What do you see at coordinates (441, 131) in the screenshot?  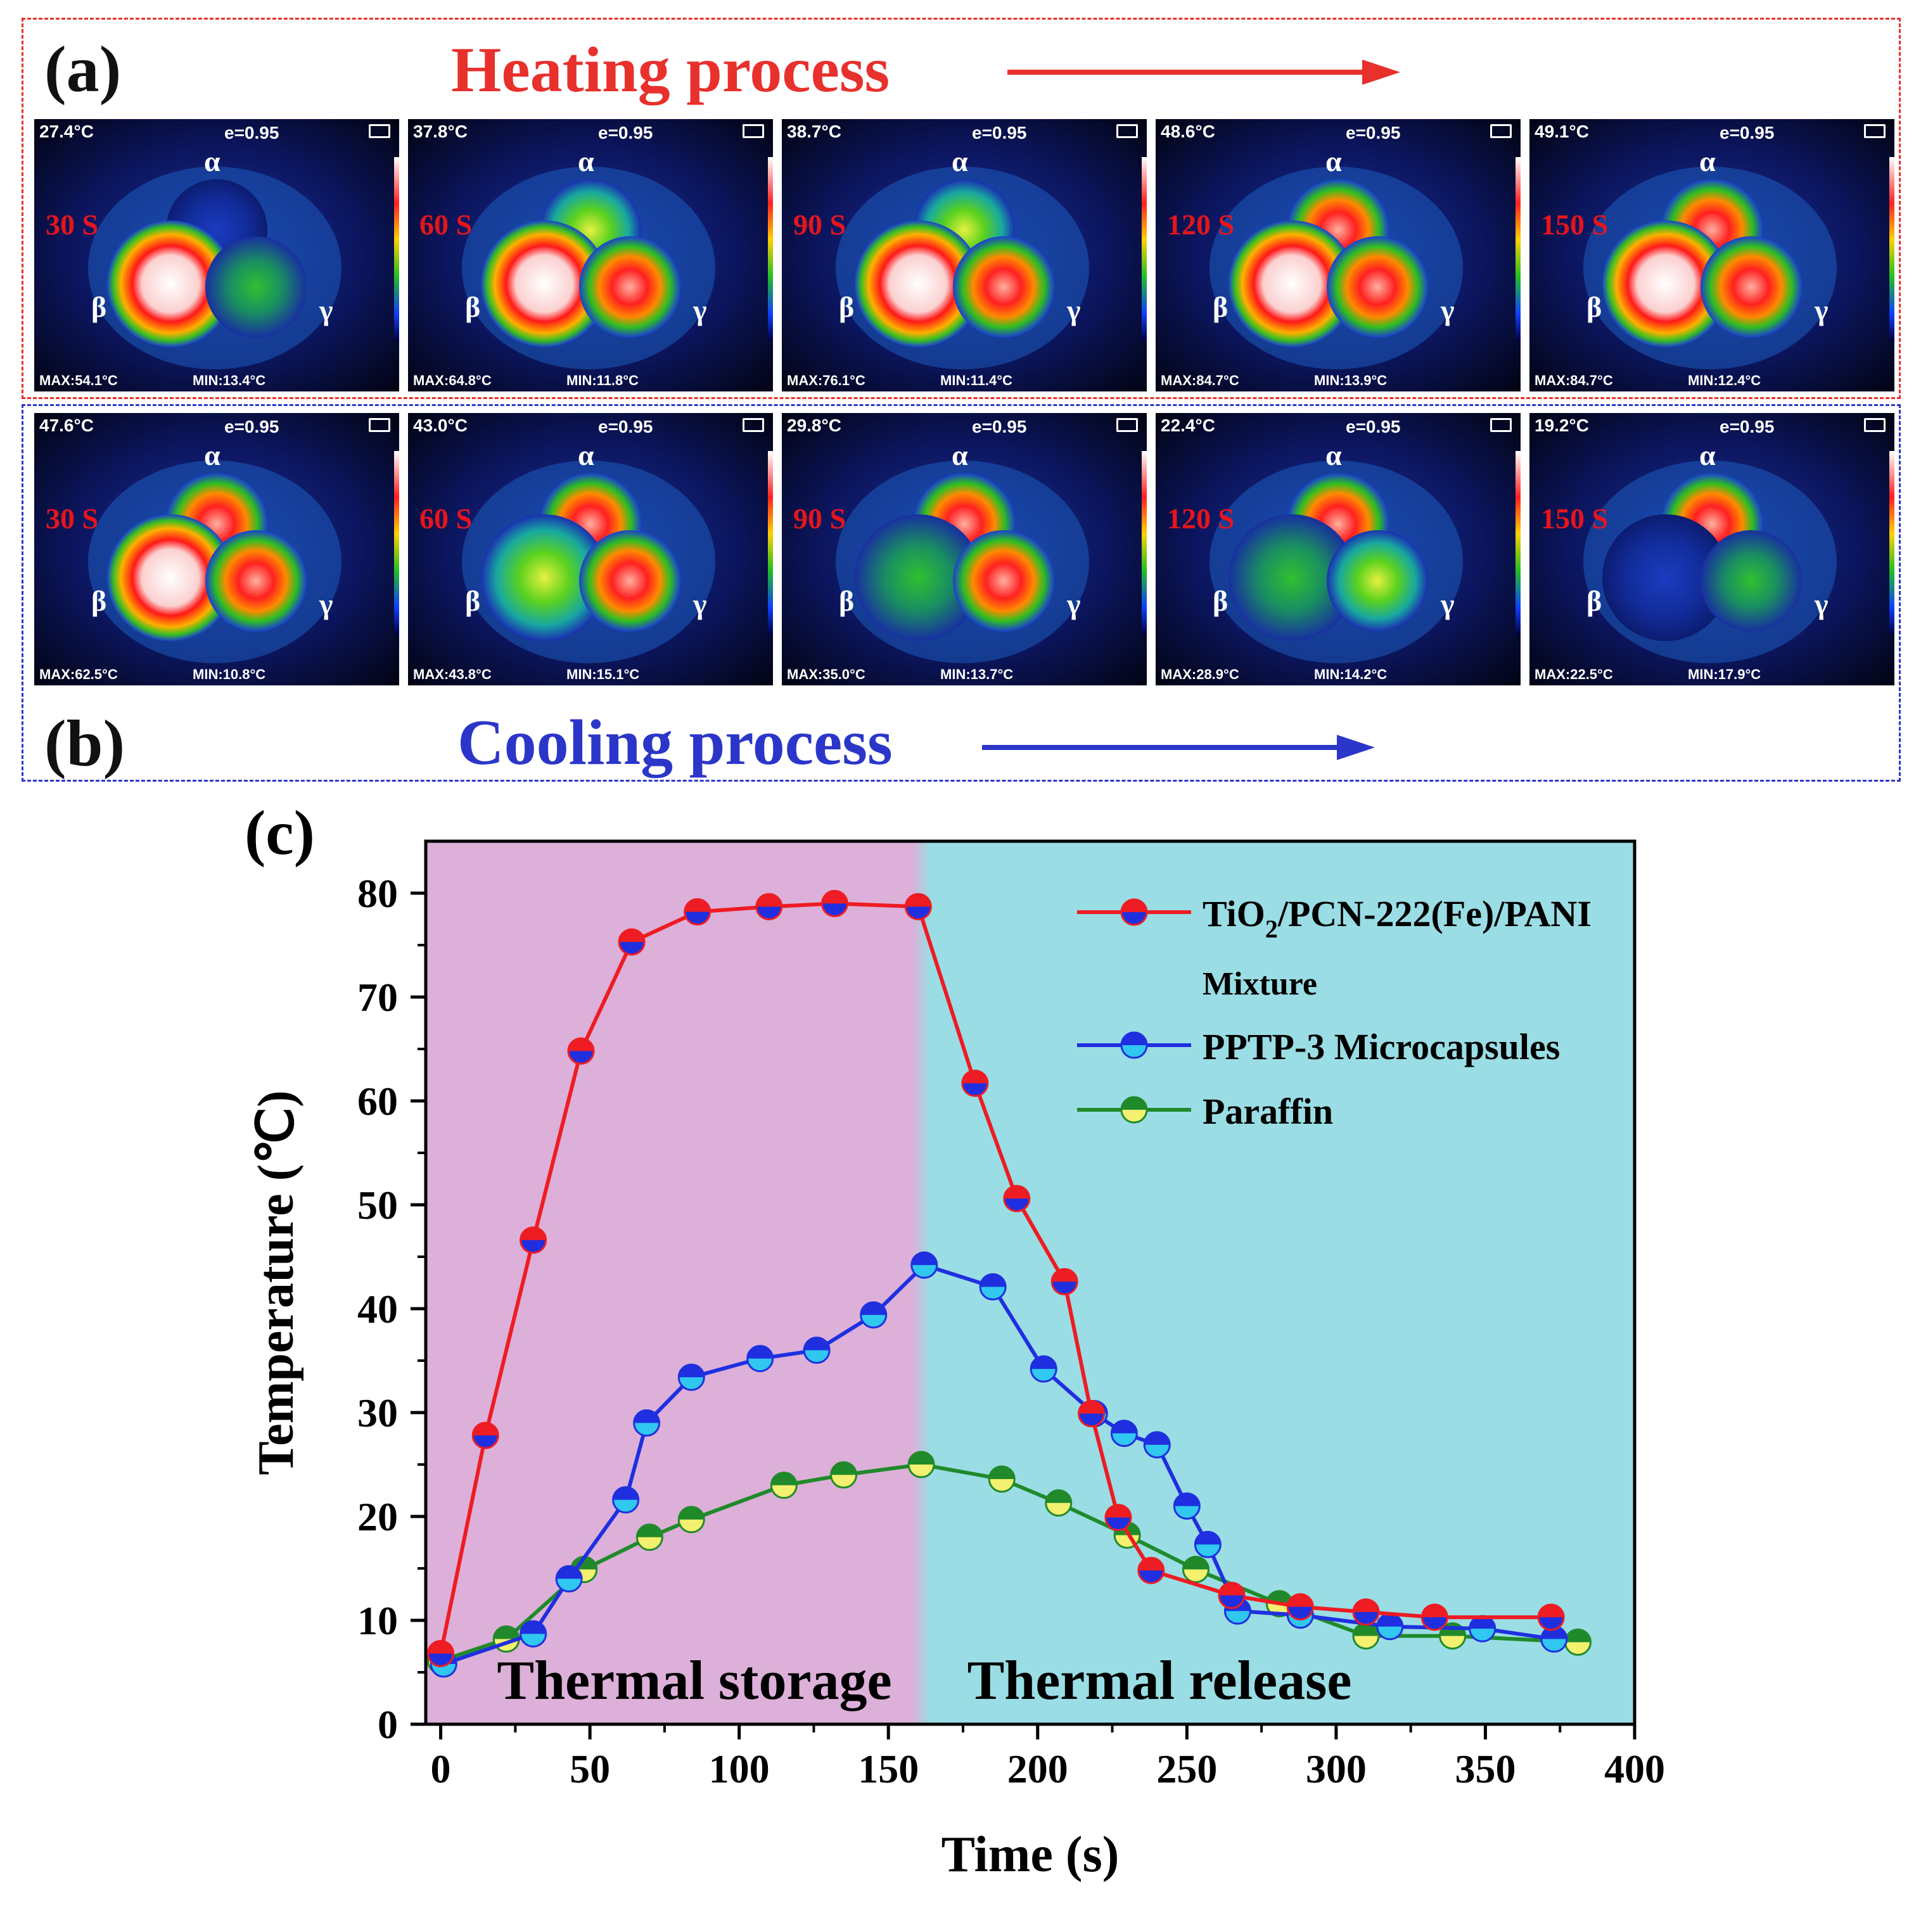 I see `center-temp-readout: 37.8°C` at bounding box center [441, 131].